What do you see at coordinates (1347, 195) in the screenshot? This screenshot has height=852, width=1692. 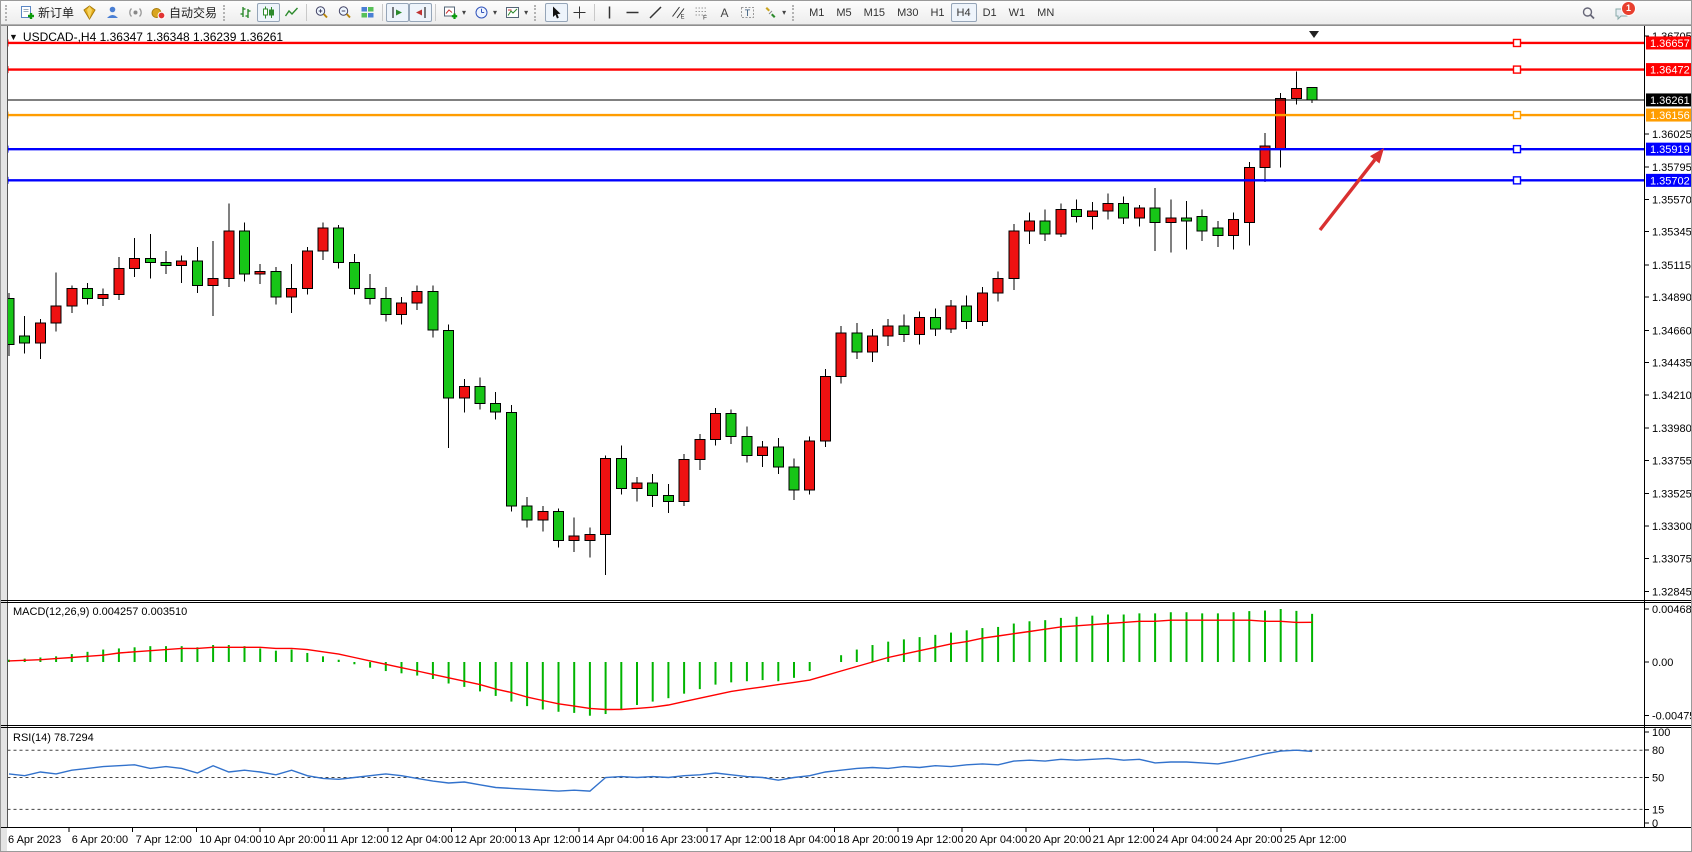 I see `arrow-annotation` at bounding box center [1347, 195].